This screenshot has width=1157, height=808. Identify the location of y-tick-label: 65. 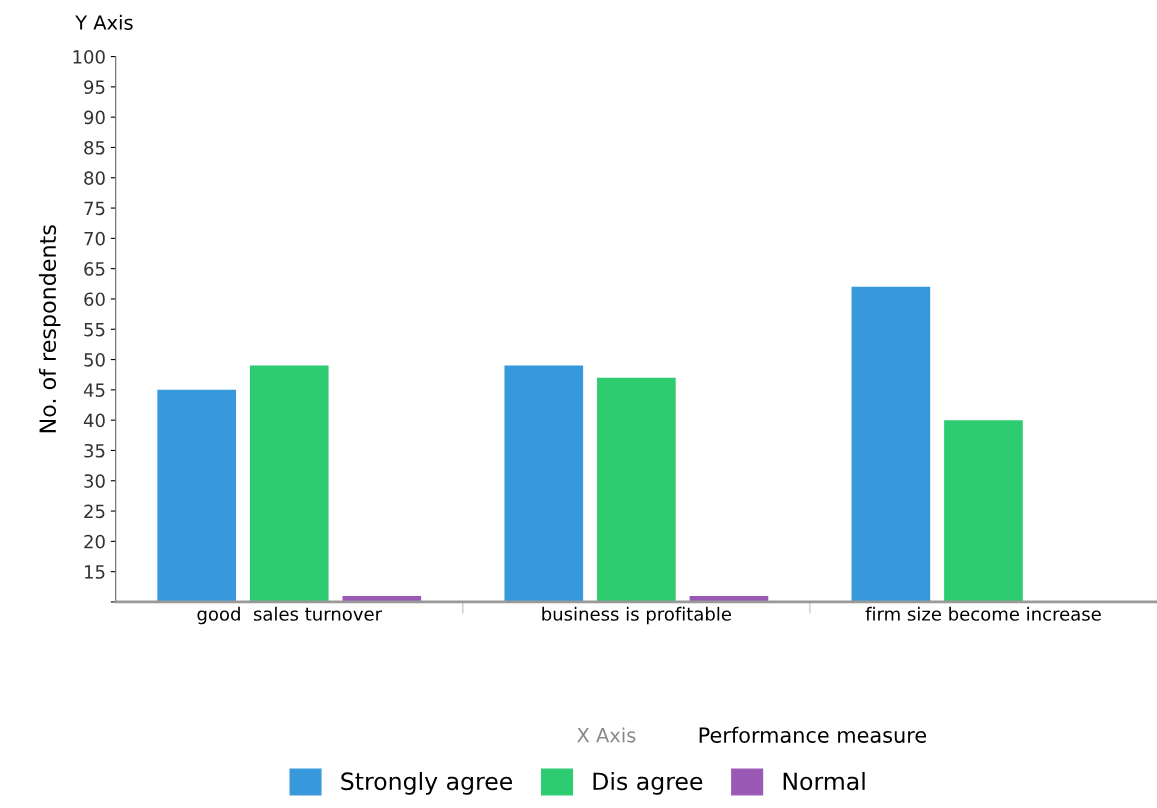
(94, 269).